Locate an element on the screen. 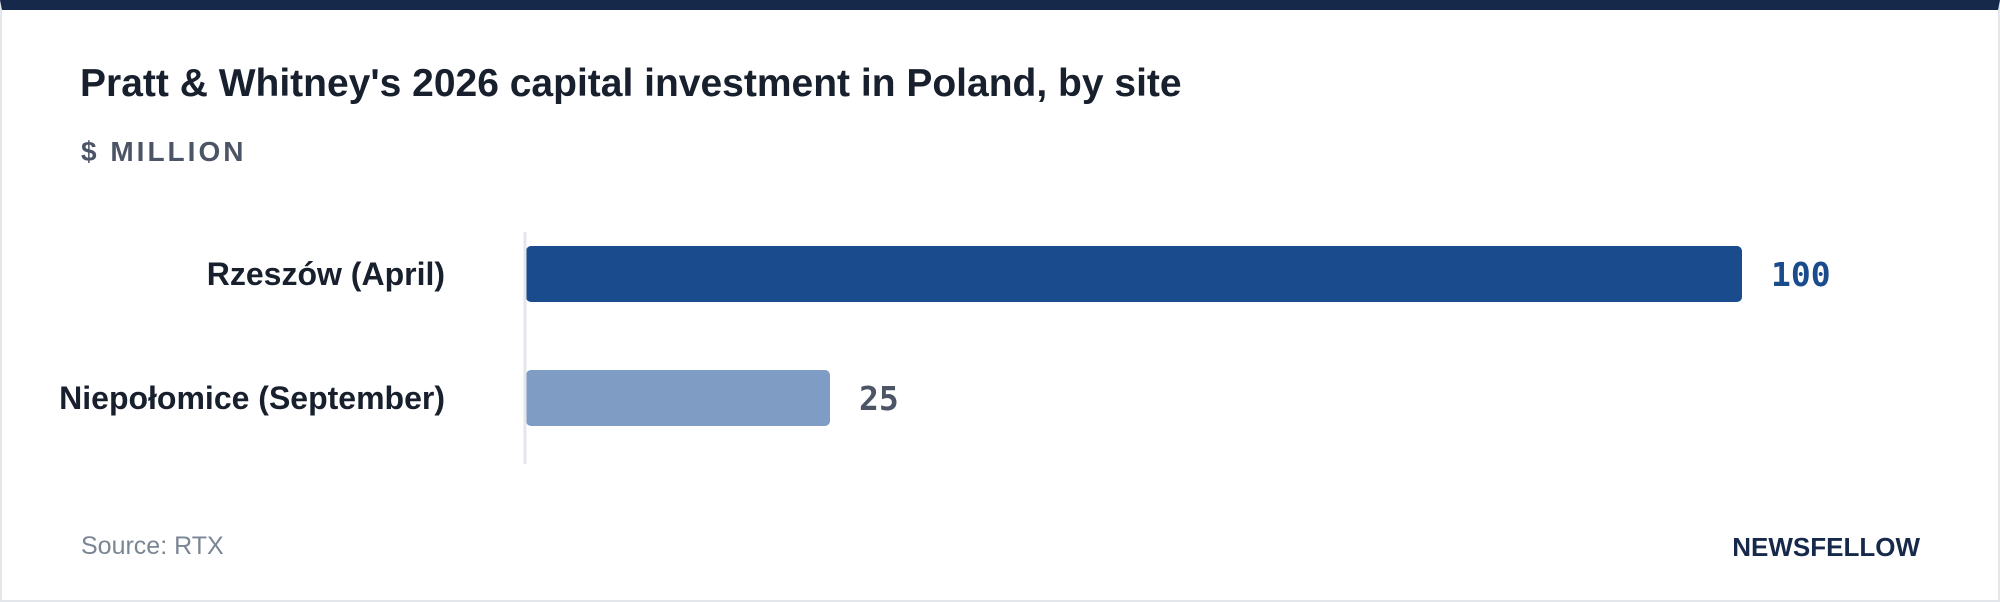  value-label-0: 100 is located at coordinates (1801, 274).